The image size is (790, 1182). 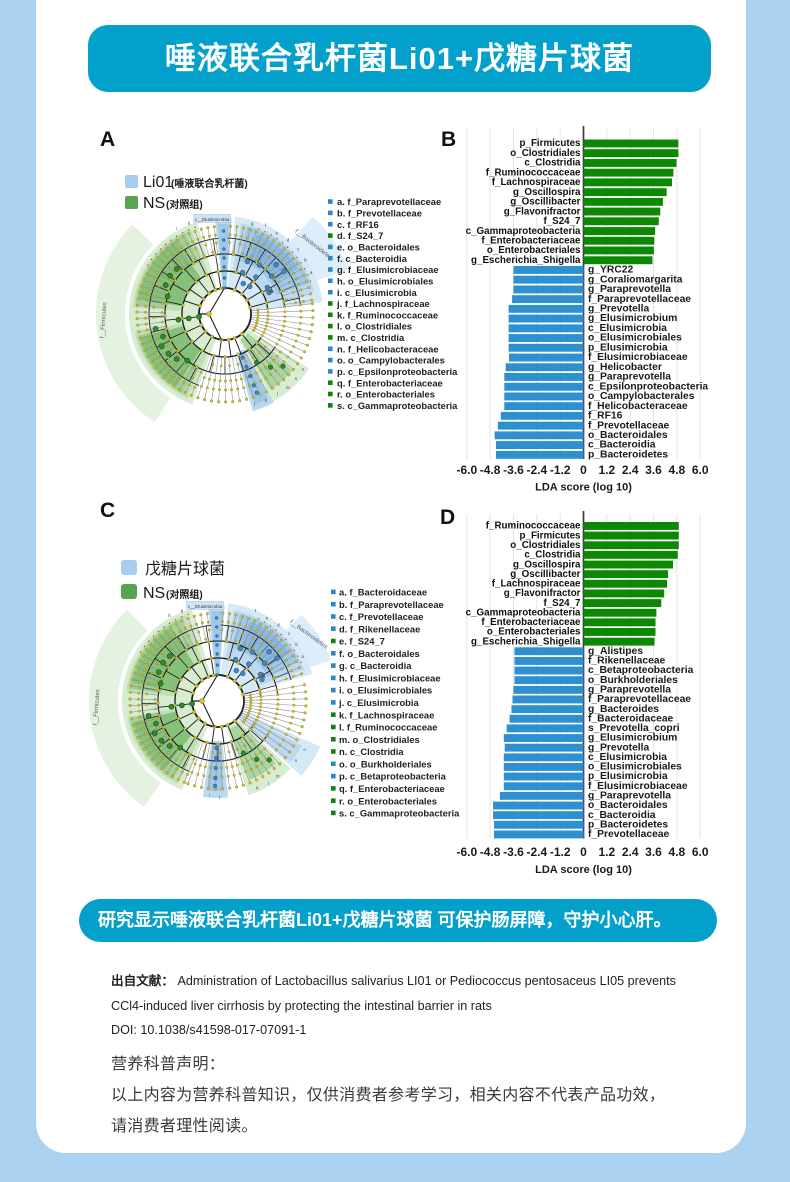 What do you see at coordinates (381, 616) in the screenshot?
I see `svg-text: c. f_Prevotellaceae` at bounding box center [381, 616].